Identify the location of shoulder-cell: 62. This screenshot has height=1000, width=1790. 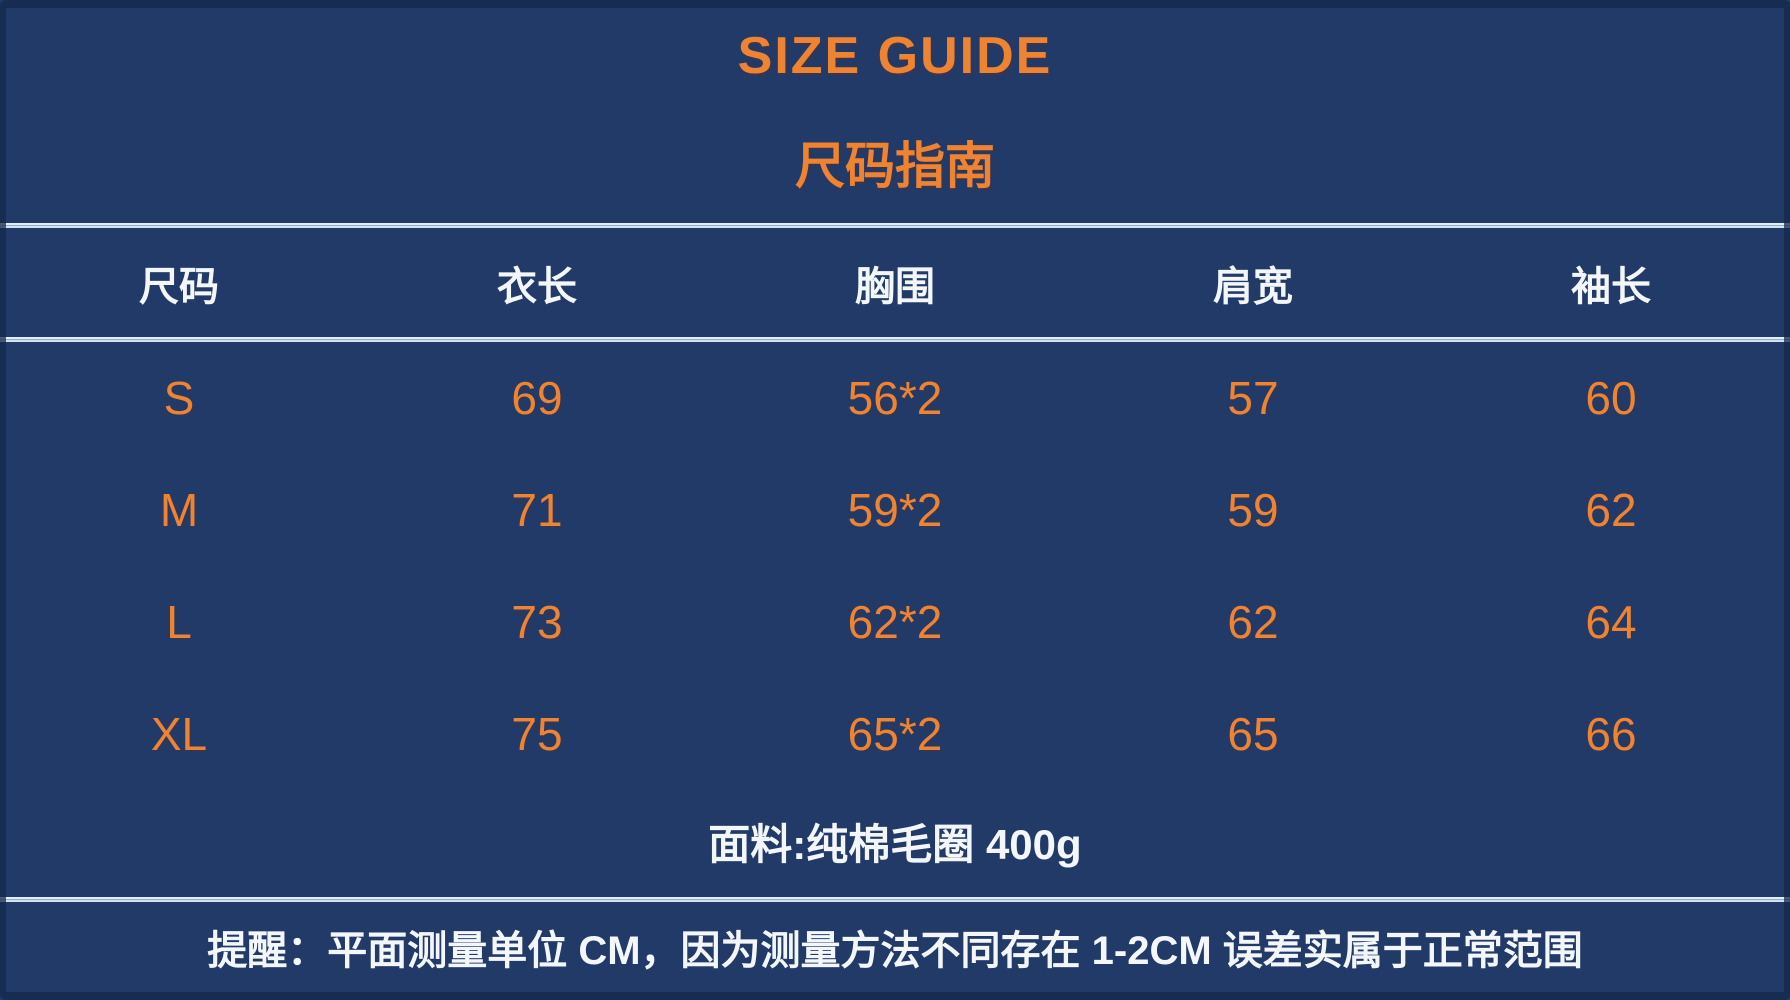
(1253, 622).